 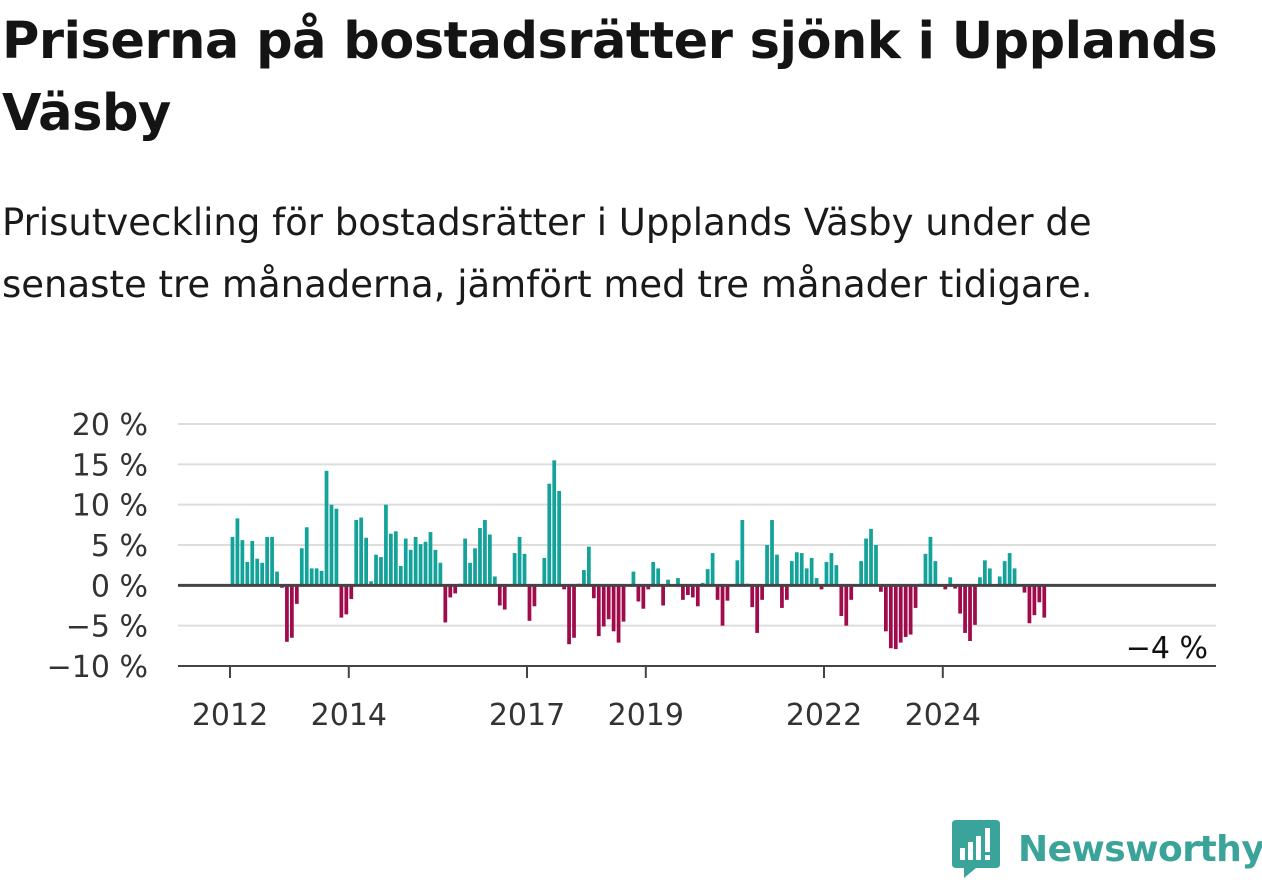 What do you see at coordinates (1140, 849) in the screenshot?
I see `brand-name: Newsworthy` at bounding box center [1140, 849].